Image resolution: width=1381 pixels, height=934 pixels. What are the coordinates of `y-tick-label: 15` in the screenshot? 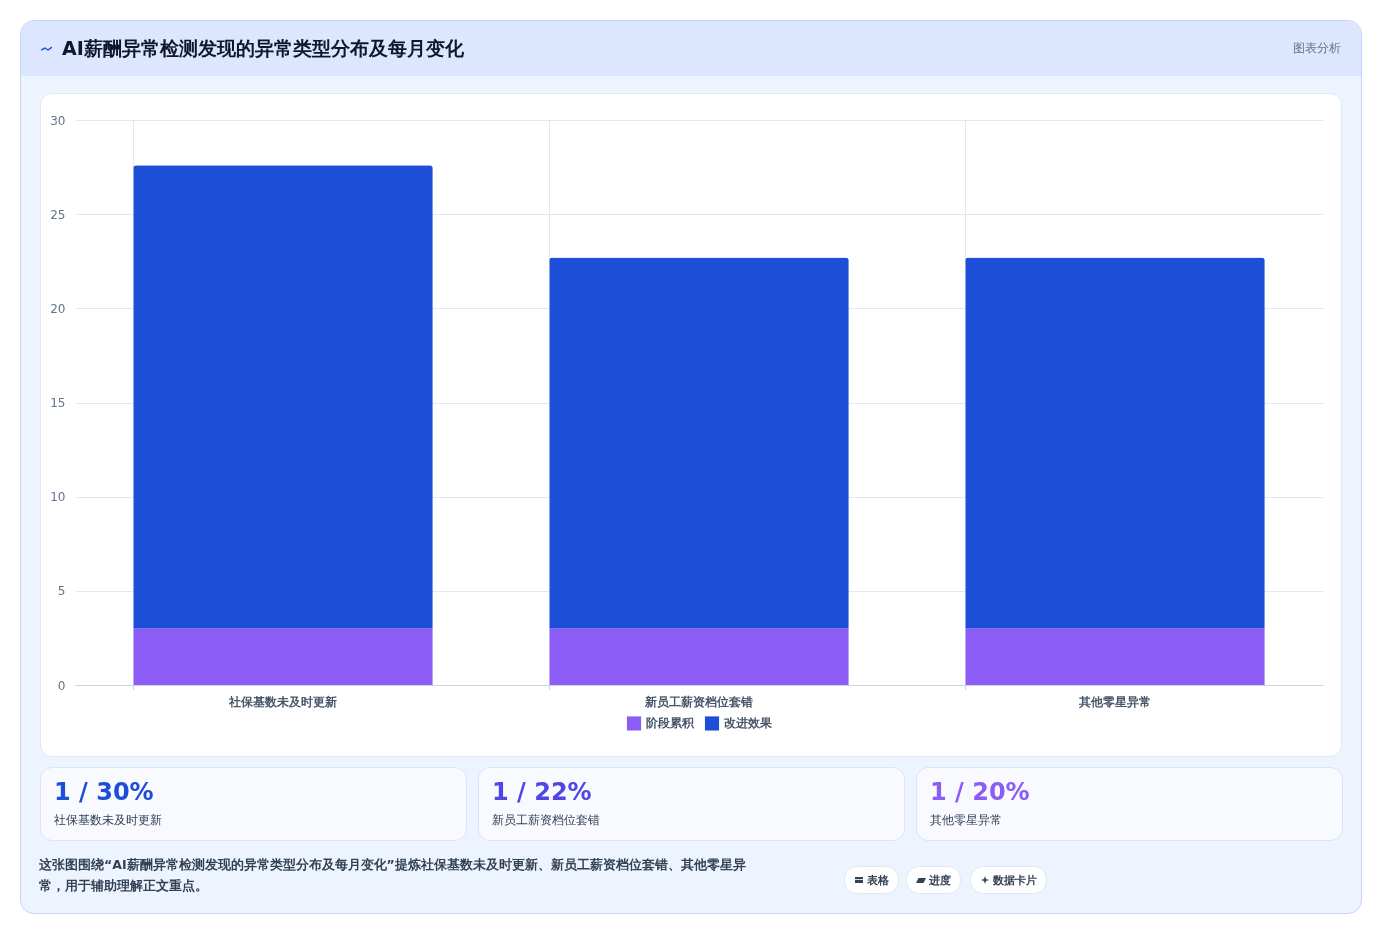 It's located at (58, 403).